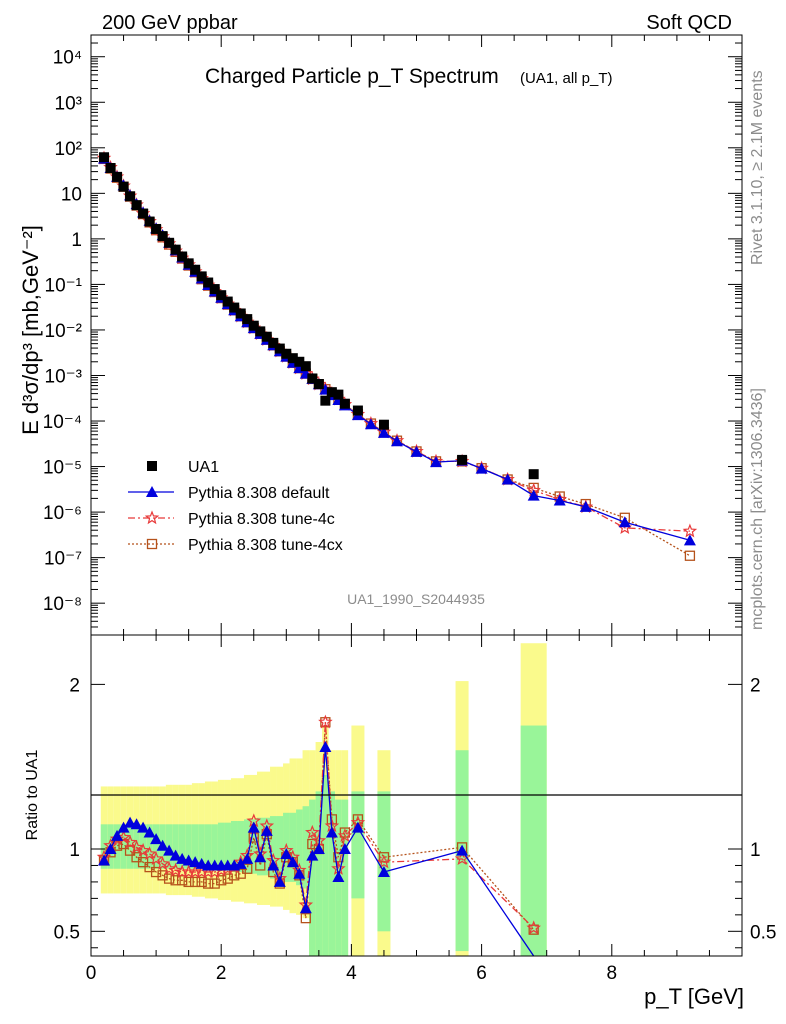  Describe the element at coordinates (76, 240) in the screenshot. I see `main-y-tick-label: 1` at that location.